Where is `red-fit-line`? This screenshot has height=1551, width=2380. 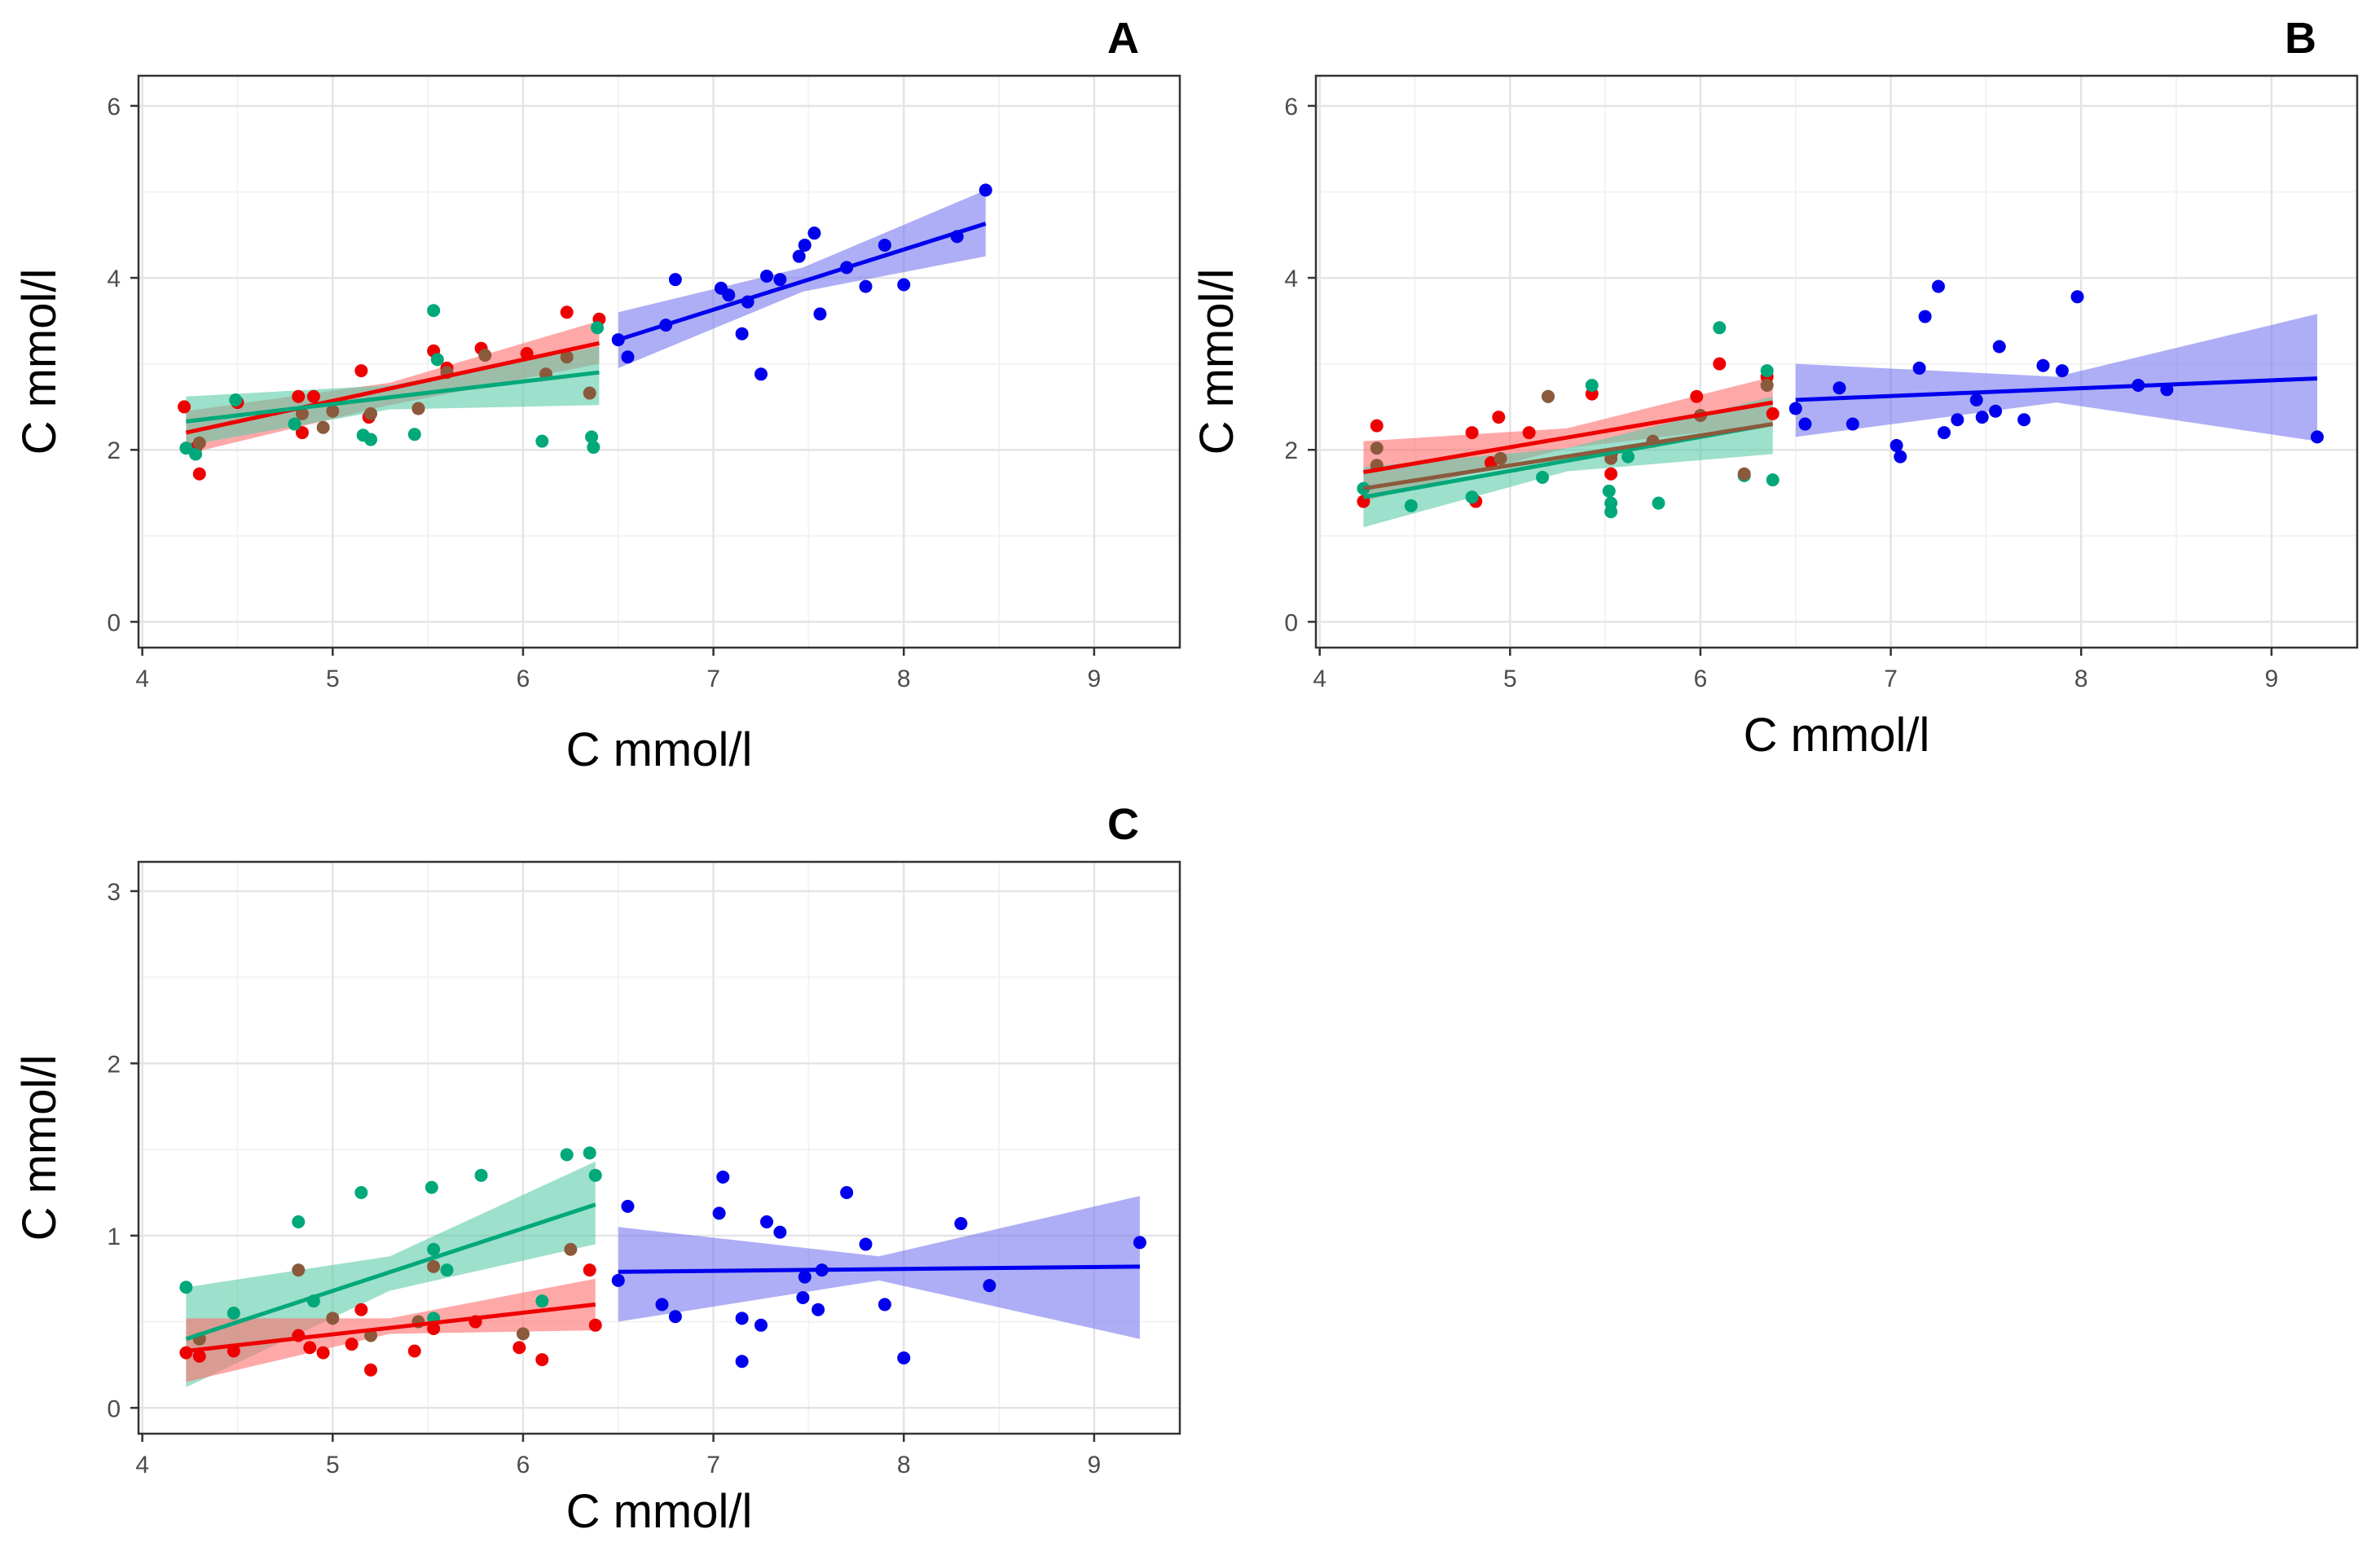 red-fit-line is located at coordinates (1568, 437).